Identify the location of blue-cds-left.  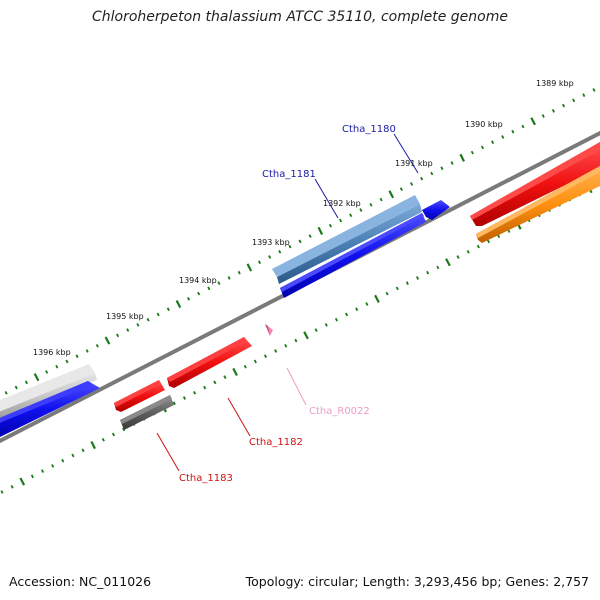
(50, 409).